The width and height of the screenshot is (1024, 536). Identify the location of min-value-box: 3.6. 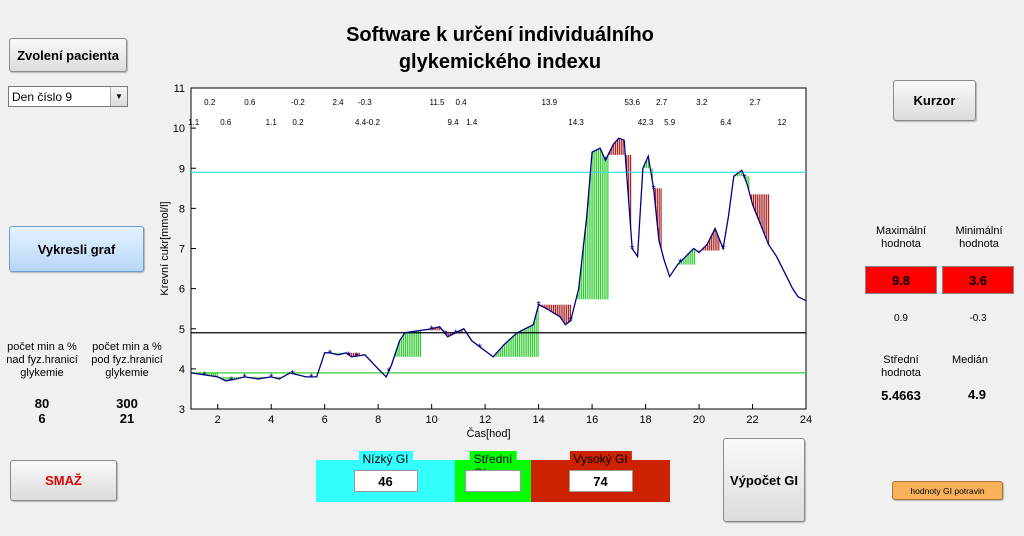
(978, 280).